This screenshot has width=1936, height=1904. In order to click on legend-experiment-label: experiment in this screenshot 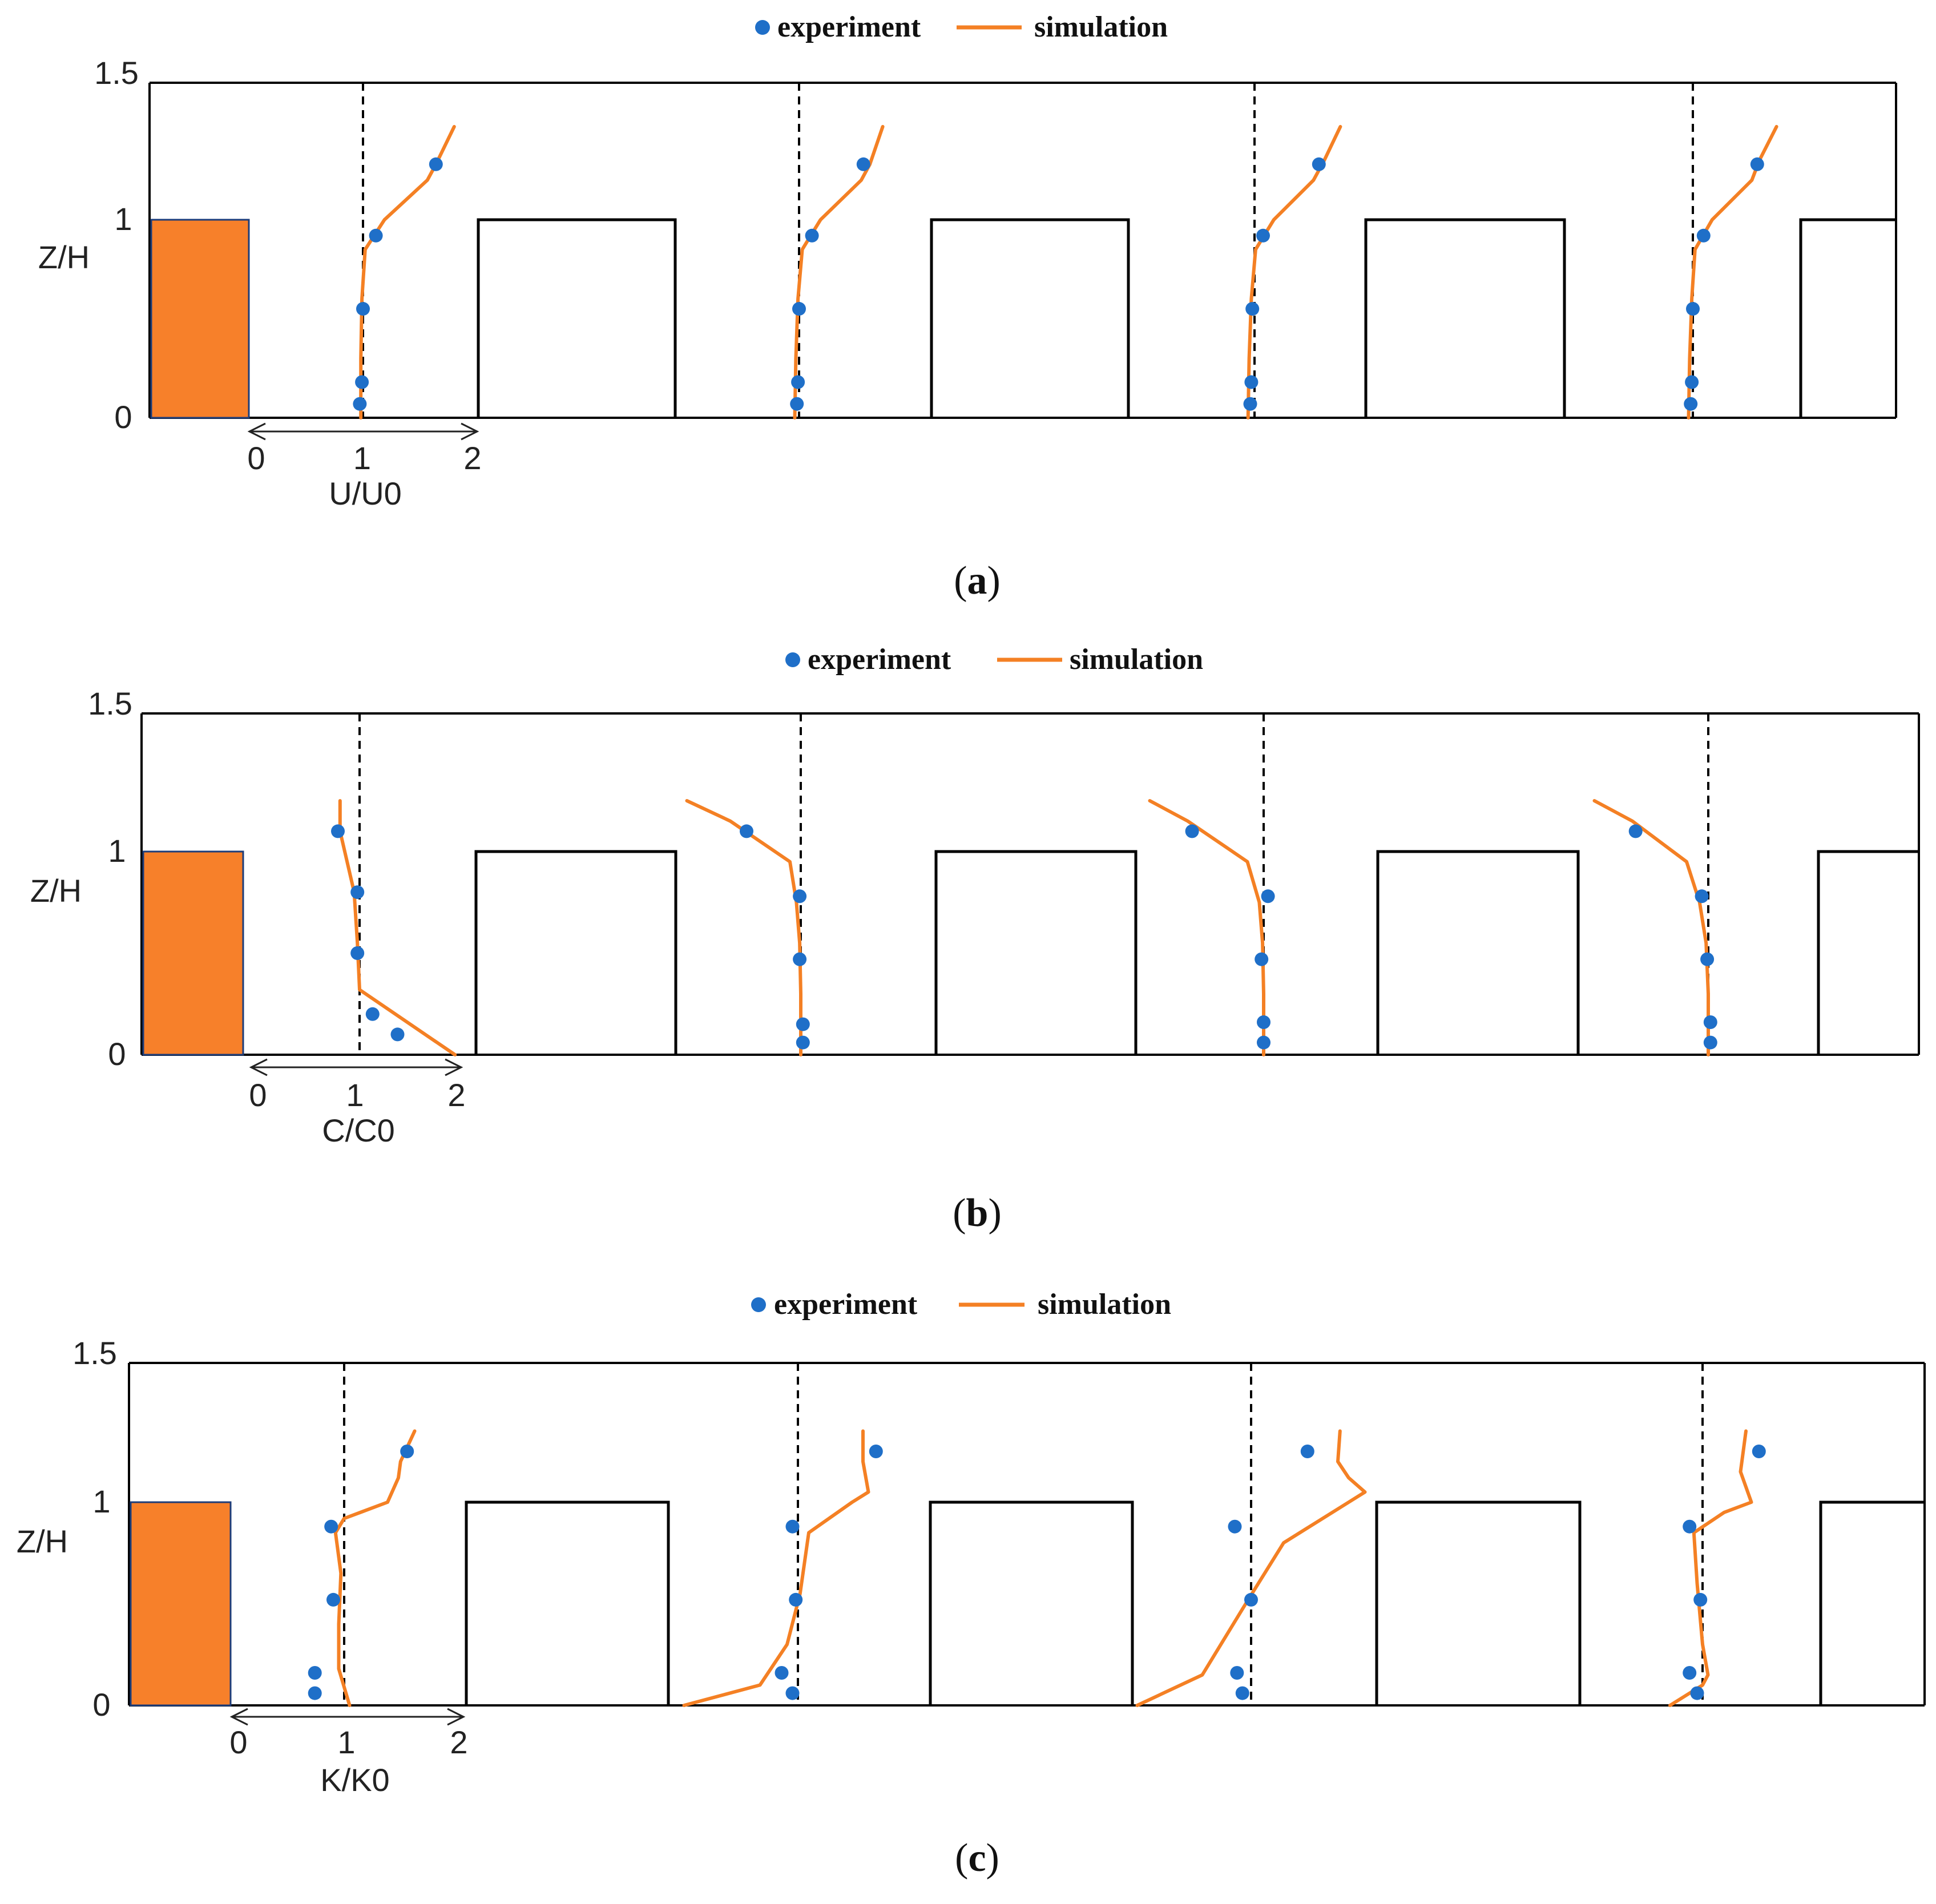, I will do `click(846, 1304)`.